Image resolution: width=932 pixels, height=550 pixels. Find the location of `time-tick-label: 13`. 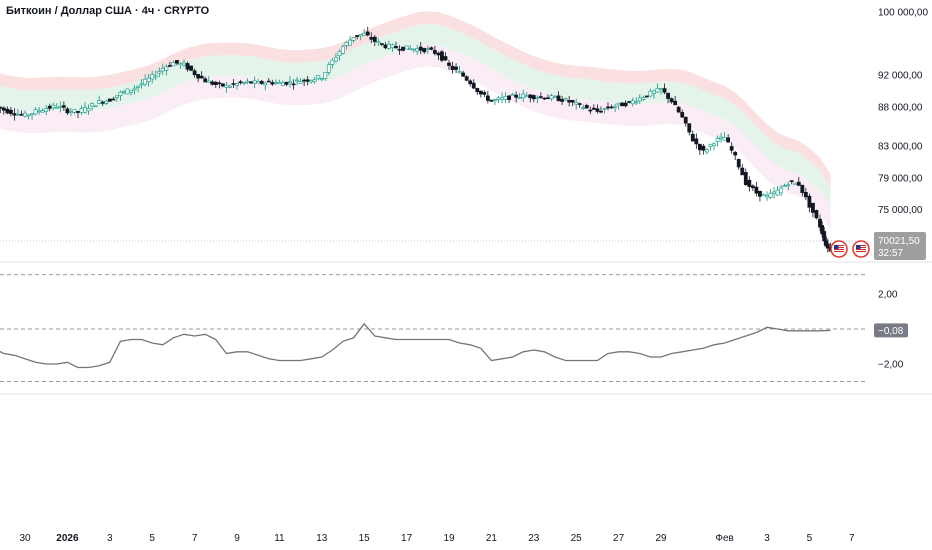

time-tick-label: 13 is located at coordinates (322, 538).